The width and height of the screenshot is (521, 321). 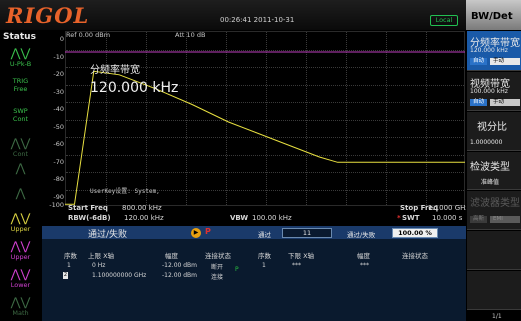 I want to click on column-header: 下限 X轴, so click(x=301, y=256).